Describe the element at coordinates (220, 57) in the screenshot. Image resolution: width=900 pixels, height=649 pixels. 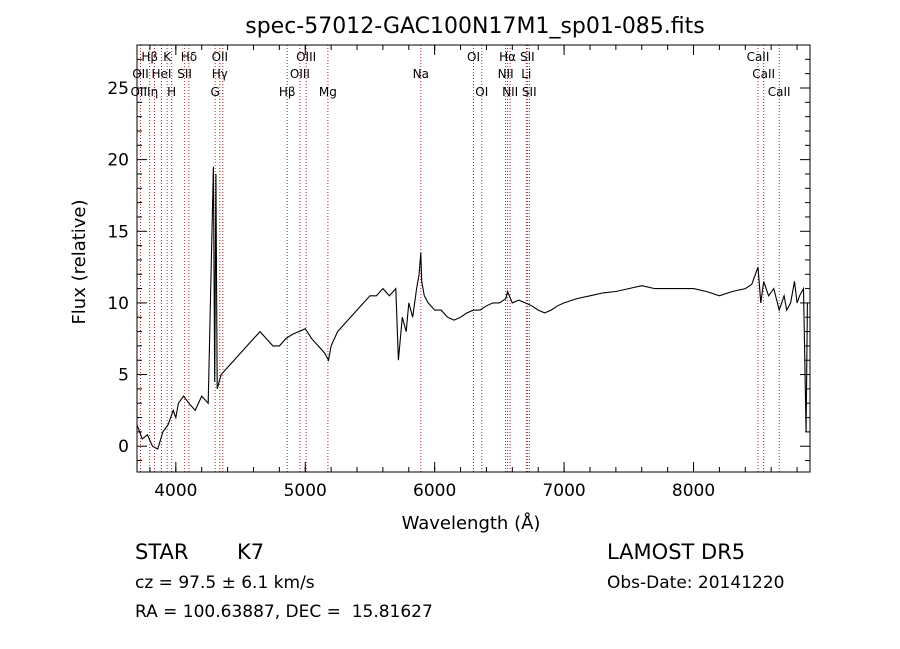
I see `marker-label: OII` at that location.